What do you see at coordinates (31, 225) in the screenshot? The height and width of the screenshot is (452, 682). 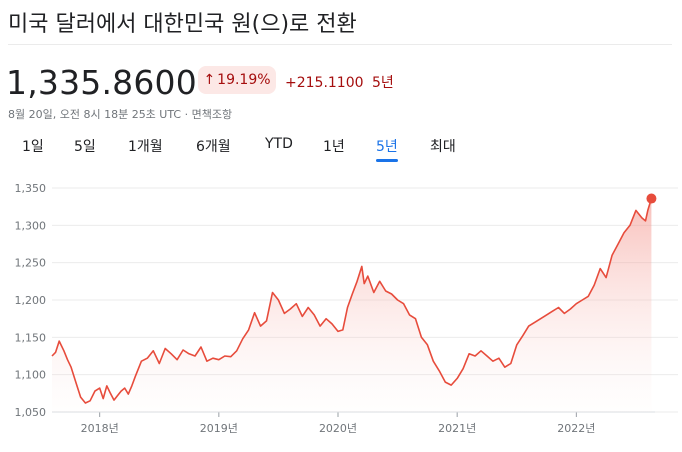 I see `y-tick-label: 1,300` at bounding box center [31, 225].